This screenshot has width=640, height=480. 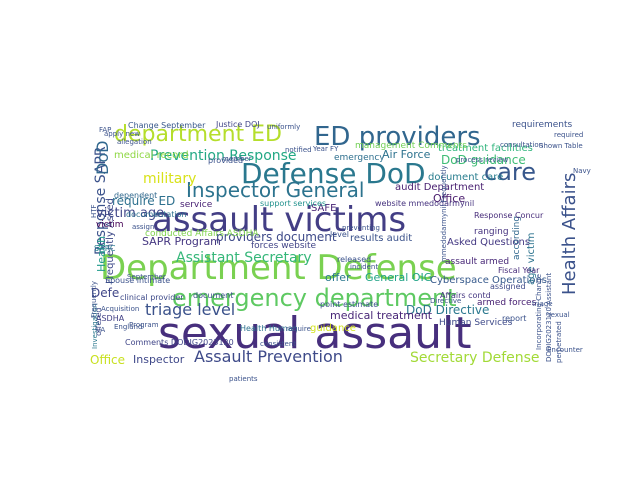 What do you see at coordinates (100, 330) in the screenshot?
I see `word-cloud-term: VA` at bounding box center [100, 330].